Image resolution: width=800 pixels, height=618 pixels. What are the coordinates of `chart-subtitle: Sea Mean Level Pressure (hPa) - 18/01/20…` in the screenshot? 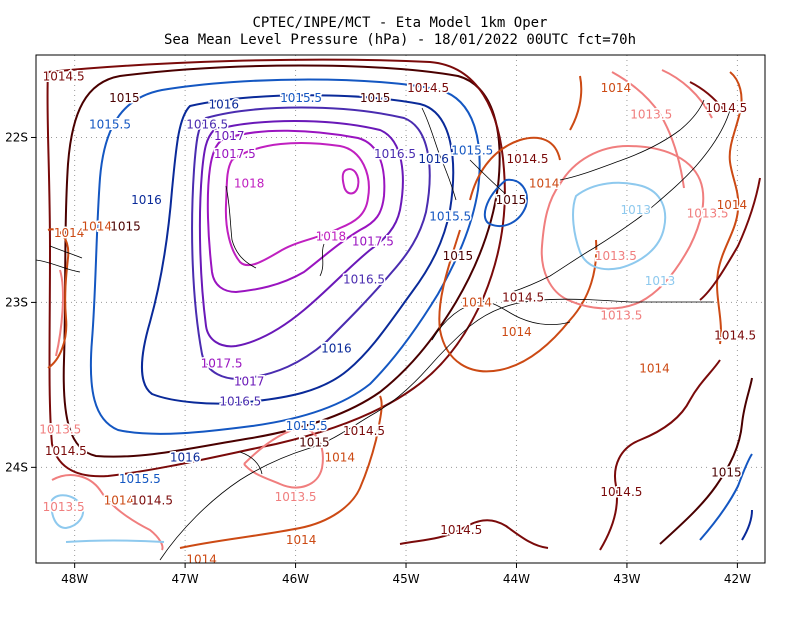 It's located at (400, 40).